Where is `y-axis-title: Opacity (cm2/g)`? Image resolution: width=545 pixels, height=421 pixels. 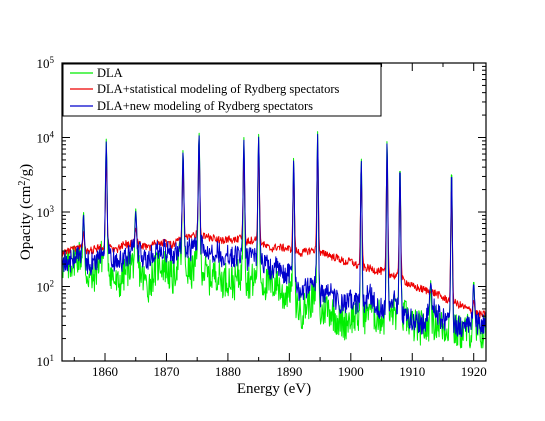
y-axis-title: Opacity (cm2/g) is located at coordinates (26, 212).